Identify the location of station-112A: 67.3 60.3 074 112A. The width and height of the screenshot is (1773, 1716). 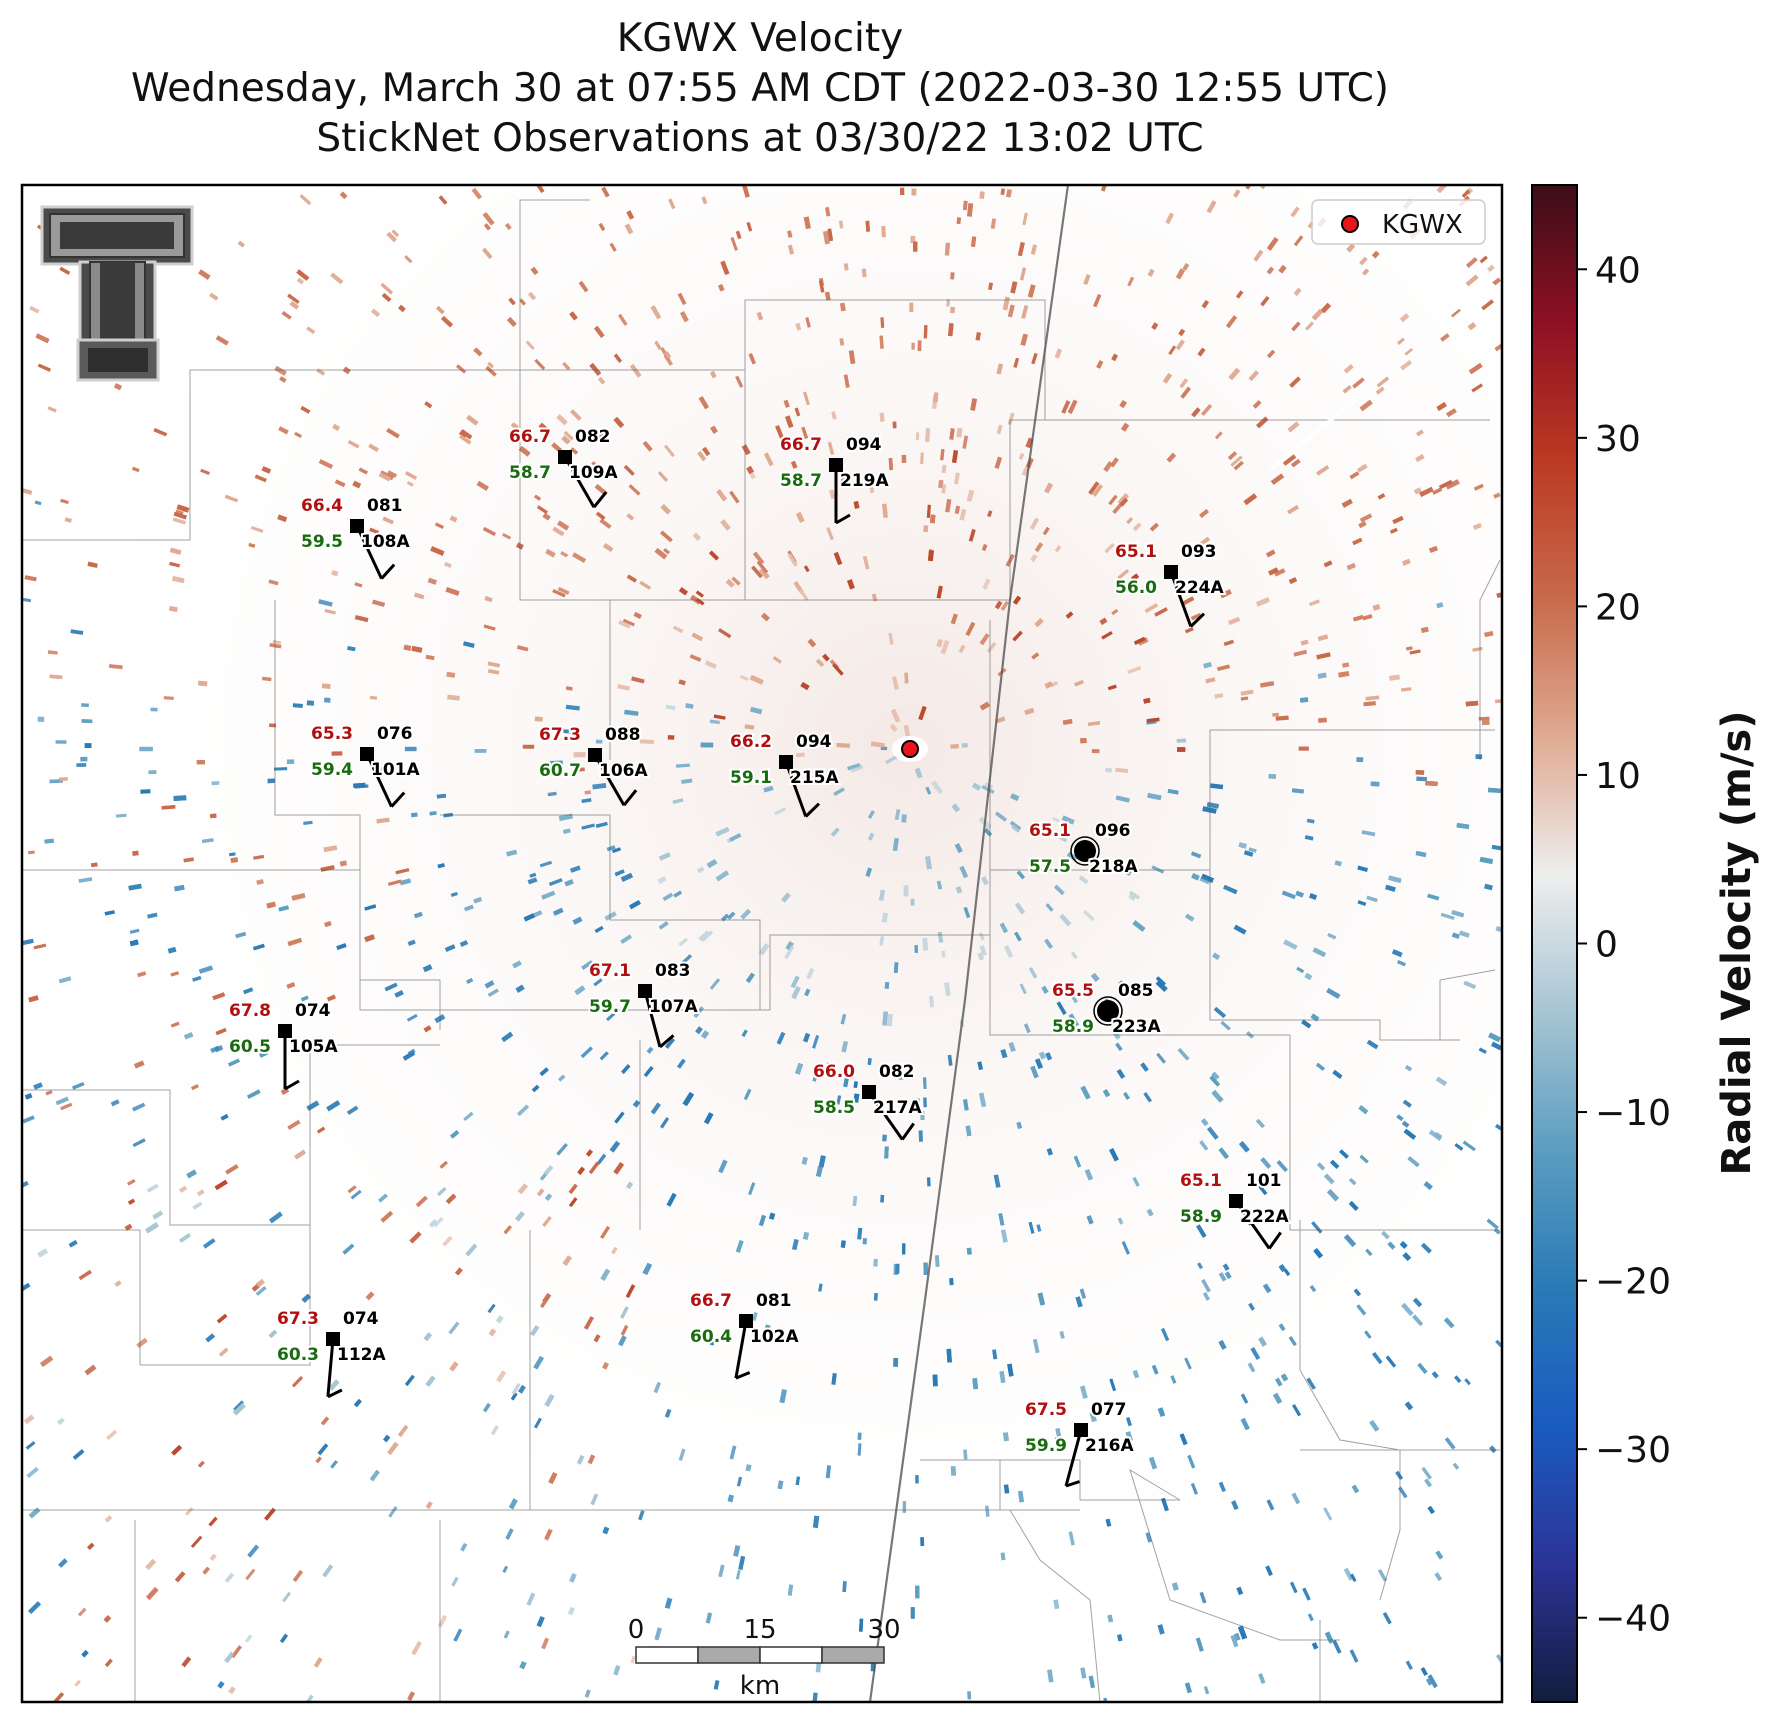
(331, 1353).